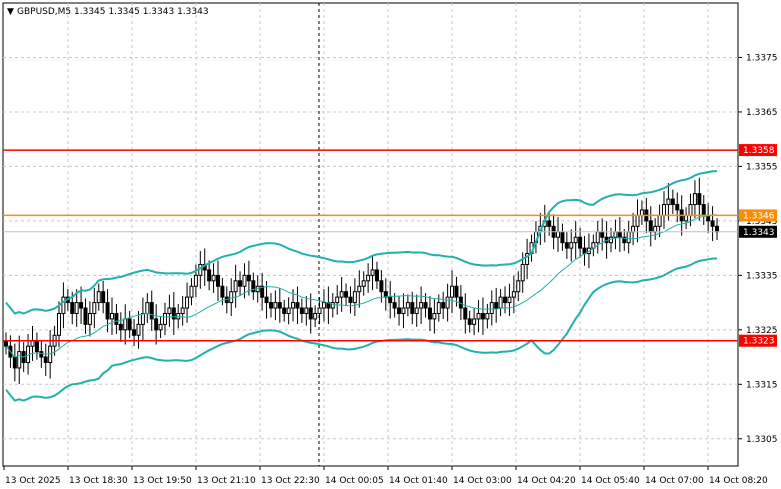 The image size is (781, 489). What do you see at coordinates (418, 481) in the screenshot?
I see `x-tick-label: 14 Oct 01:40` at bounding box center [418, 481].